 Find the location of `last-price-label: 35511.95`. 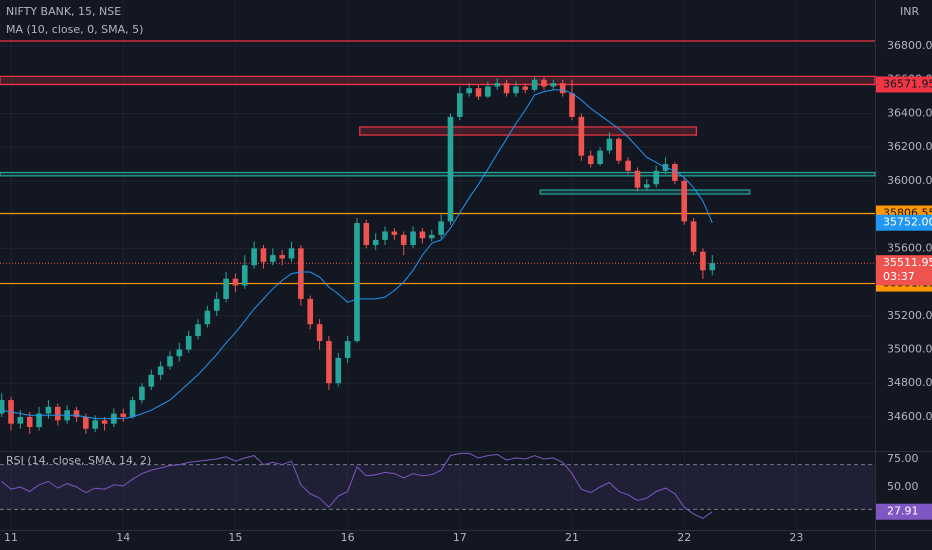

last-price-label: 35511.95 is located at coordinates (907, 262).